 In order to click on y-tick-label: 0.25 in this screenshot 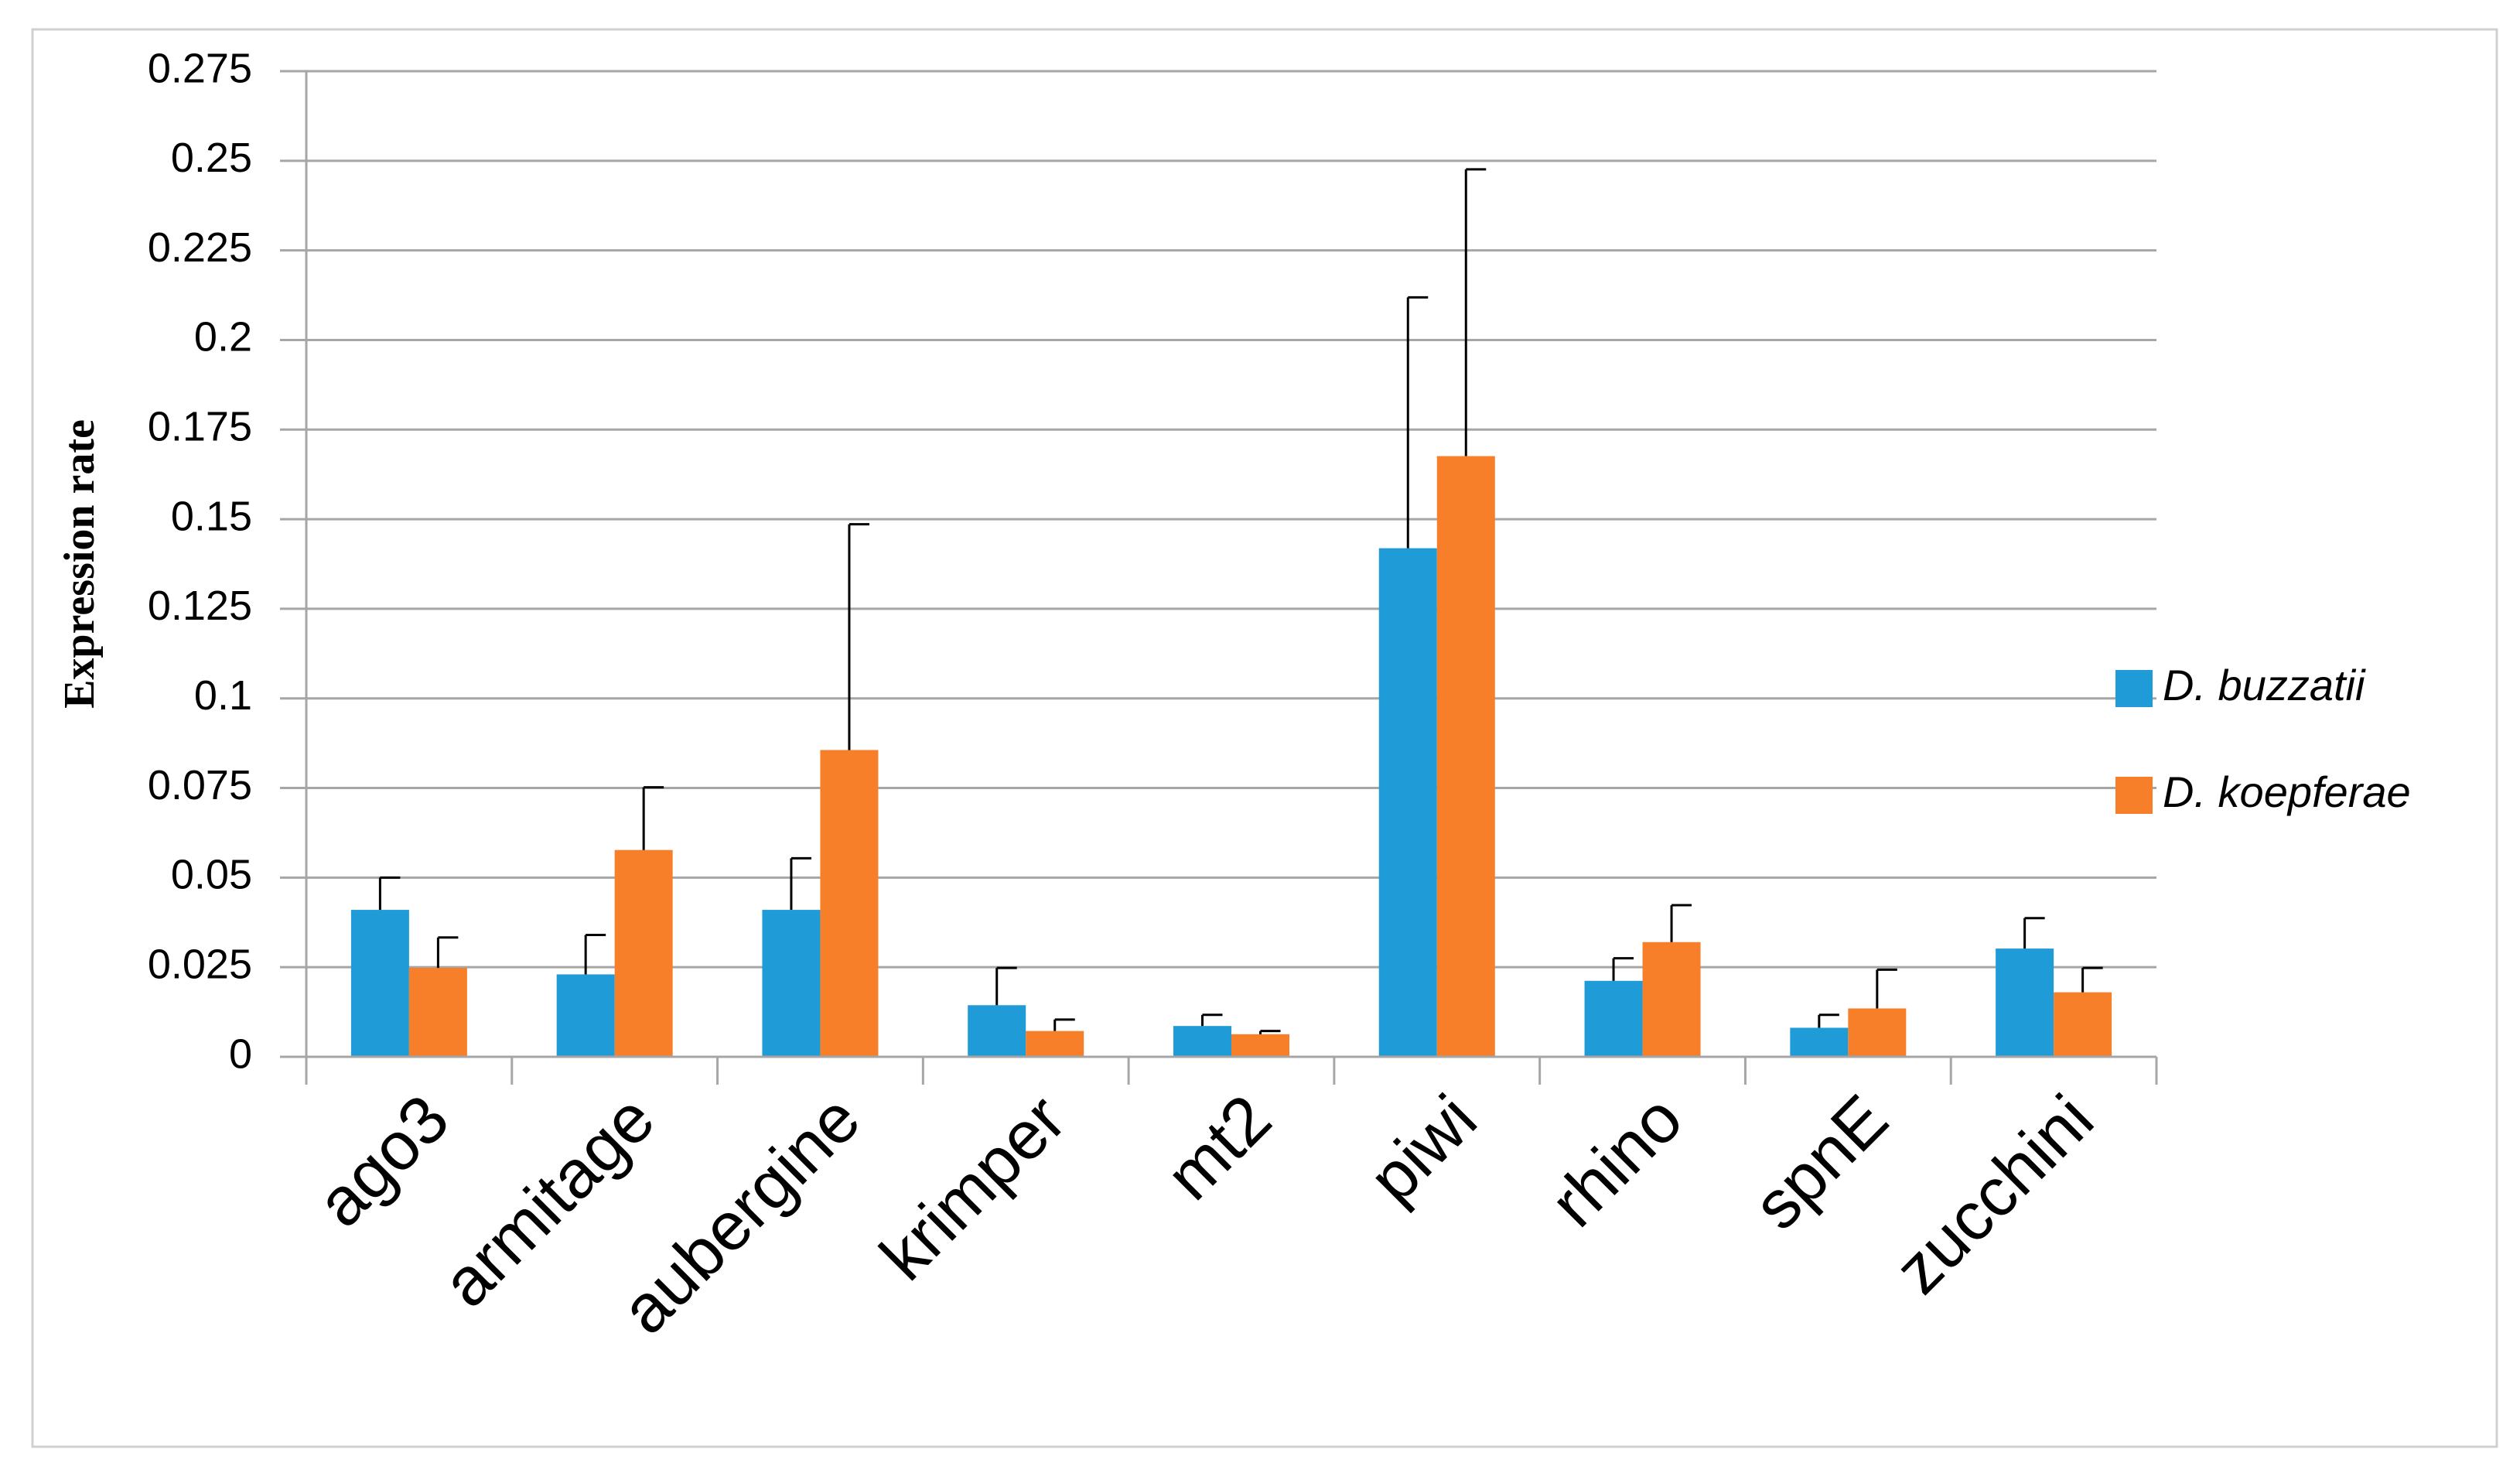, I will do `click(212, 158)`.